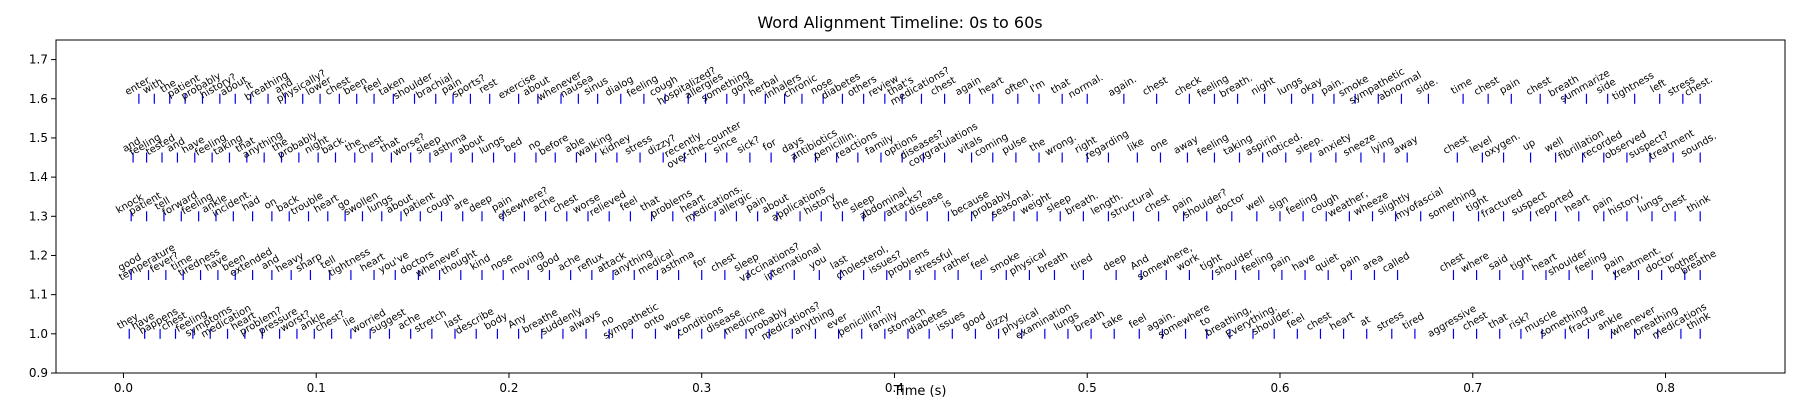 This screenshot has height=404, width=1800. What do you see at coordinates (1327, 263) in the screenshot?
I see `word-label: quiet` at bounding box center [1327, 263].